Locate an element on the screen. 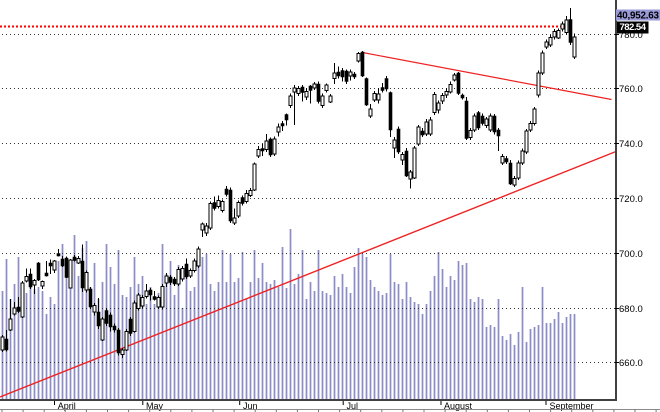 This screenshot has width=660, height=412. svg-text: April is located at coordinates (67, 406).